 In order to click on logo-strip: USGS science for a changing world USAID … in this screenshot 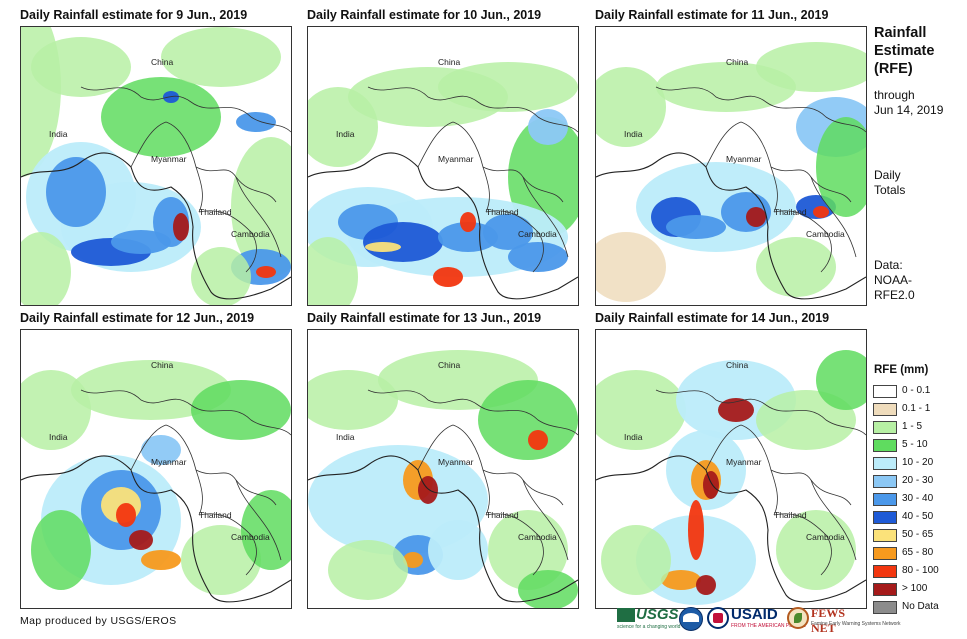, I will do `click(759, 620)`.